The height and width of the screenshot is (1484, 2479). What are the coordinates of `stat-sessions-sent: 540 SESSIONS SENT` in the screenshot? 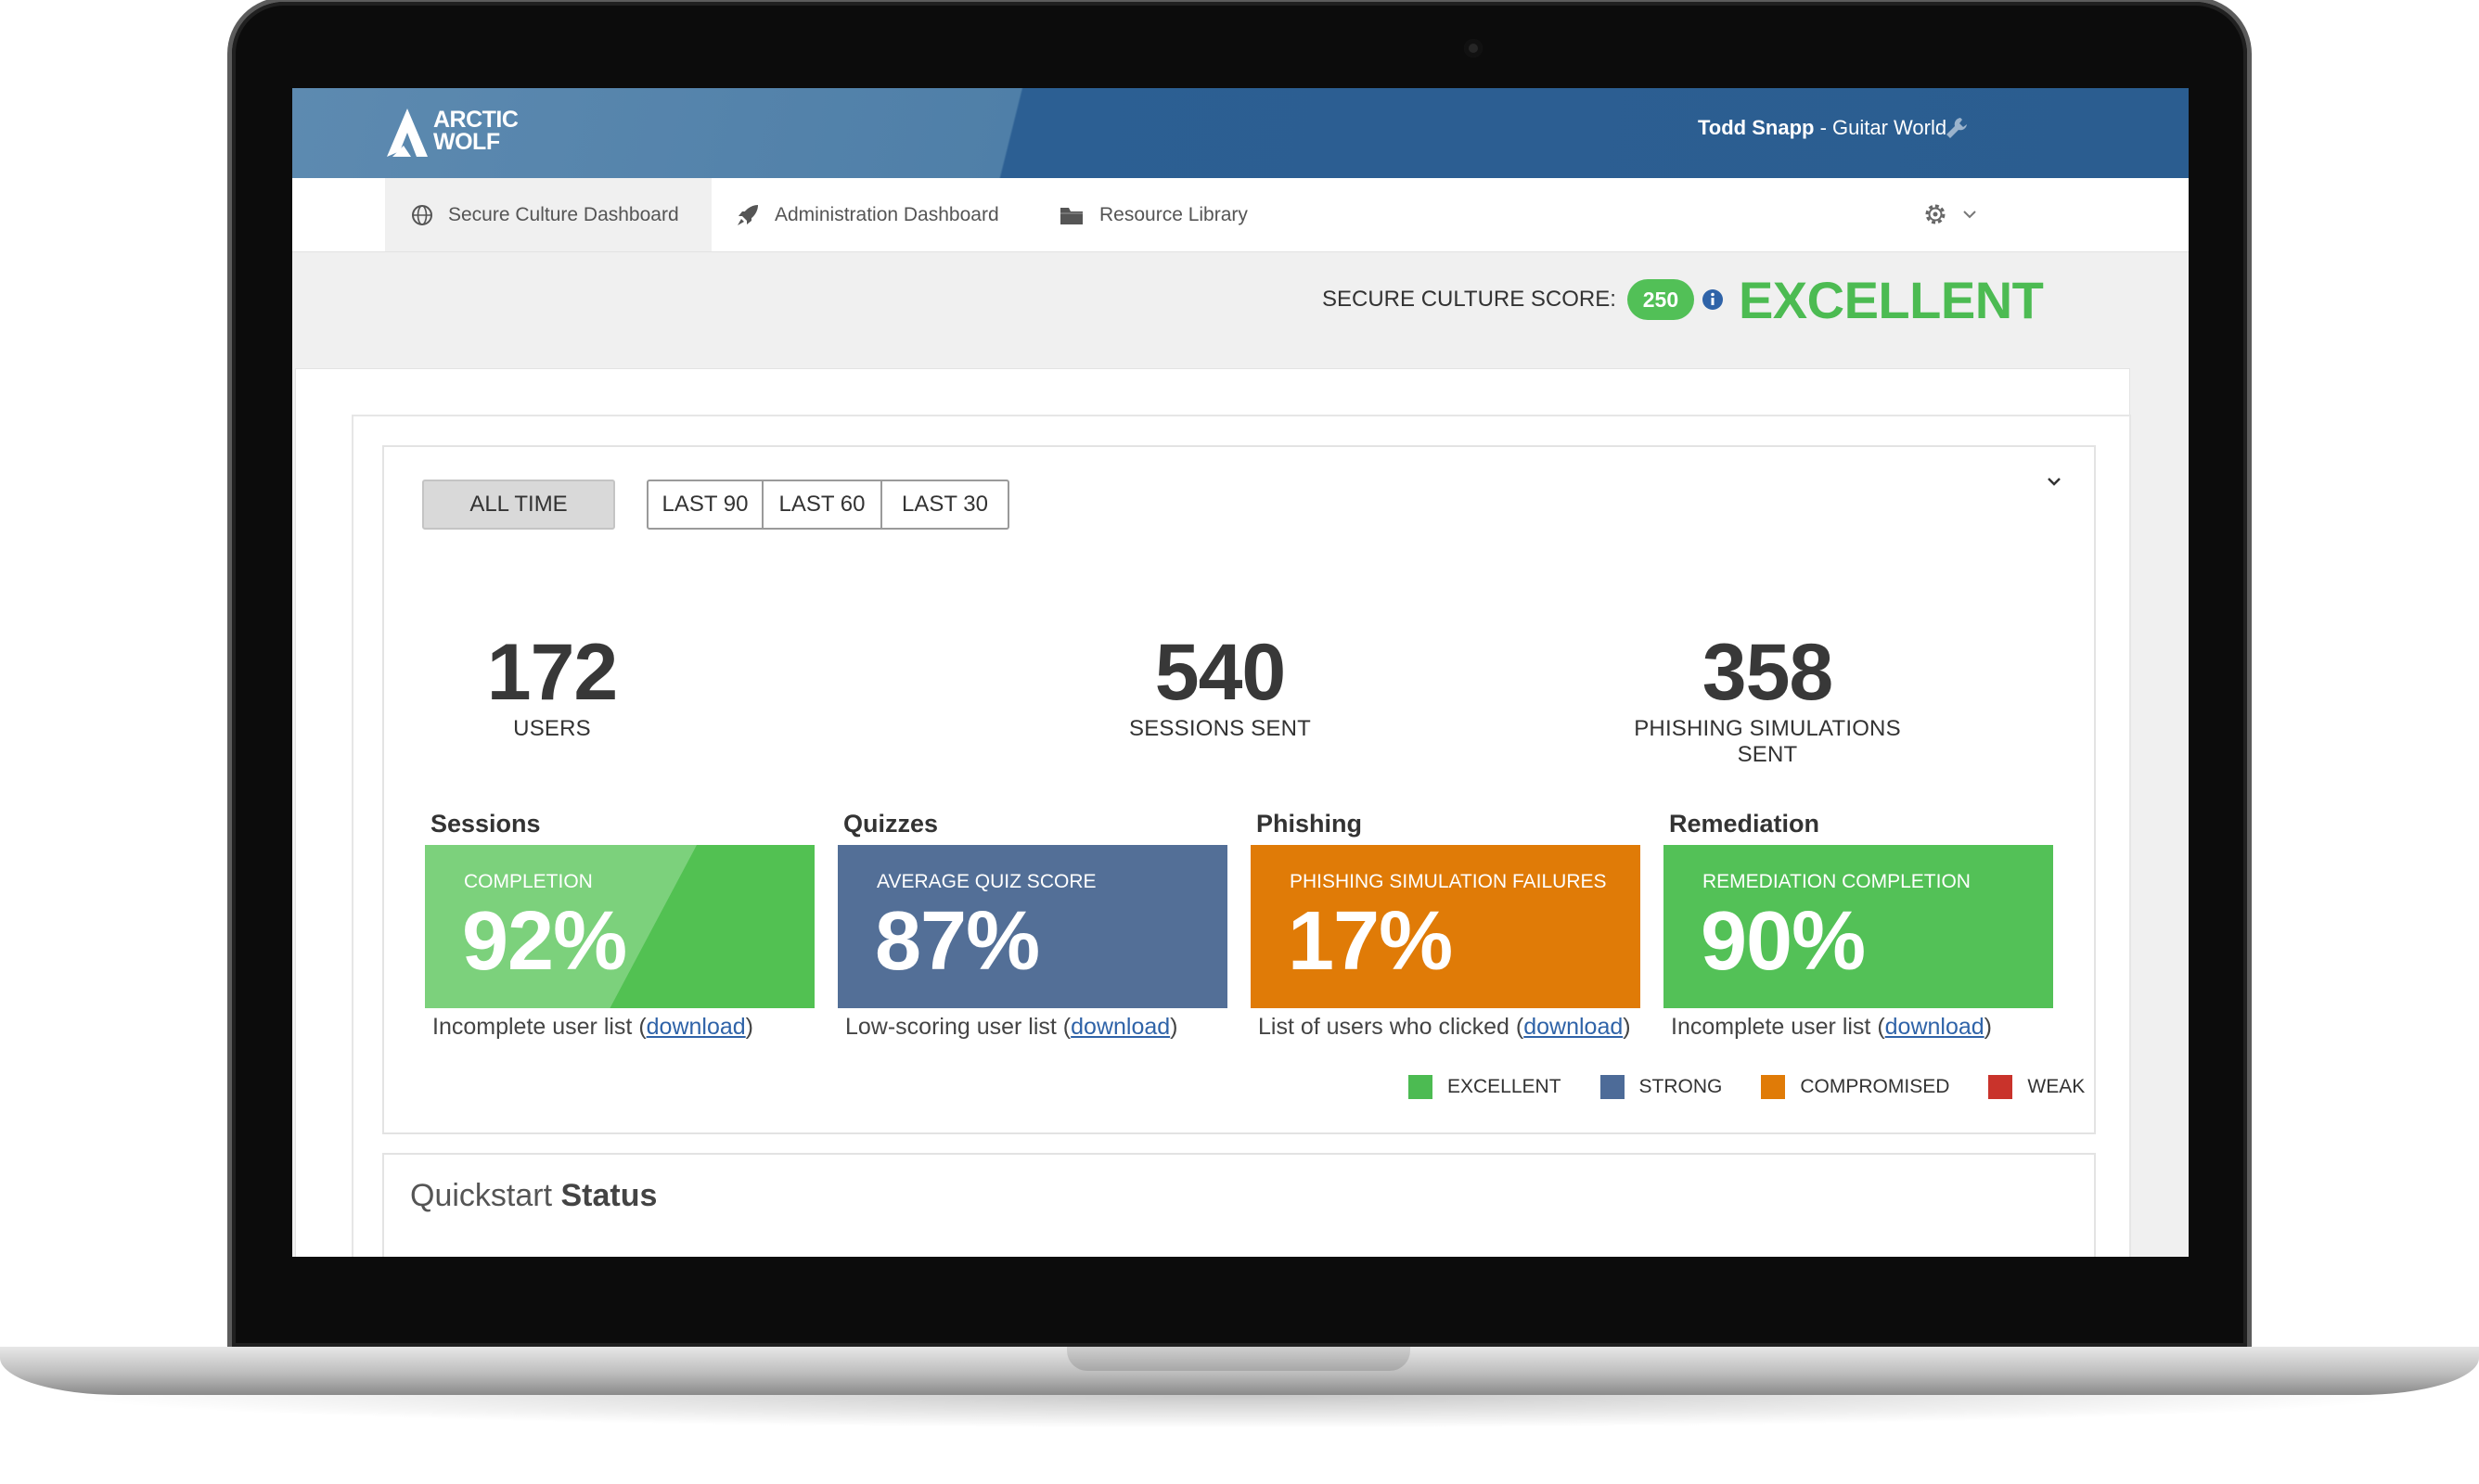 It's located at (1220, 686).